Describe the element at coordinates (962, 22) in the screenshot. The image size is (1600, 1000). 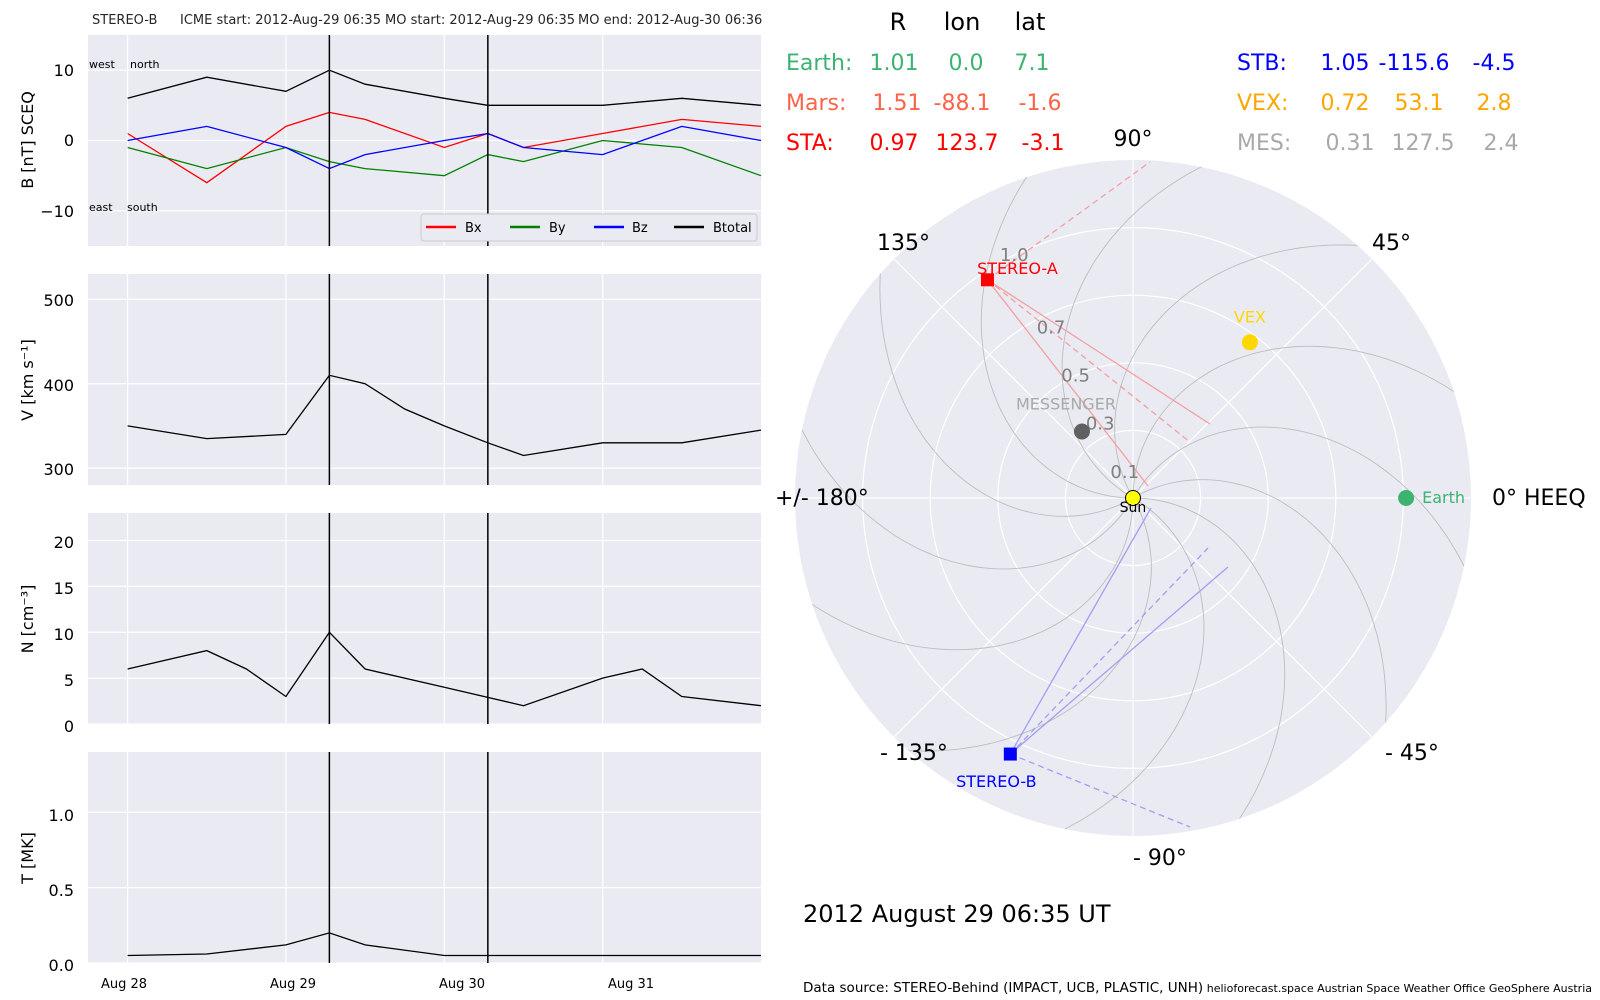
I see `table-header-lon: lon` at that location.